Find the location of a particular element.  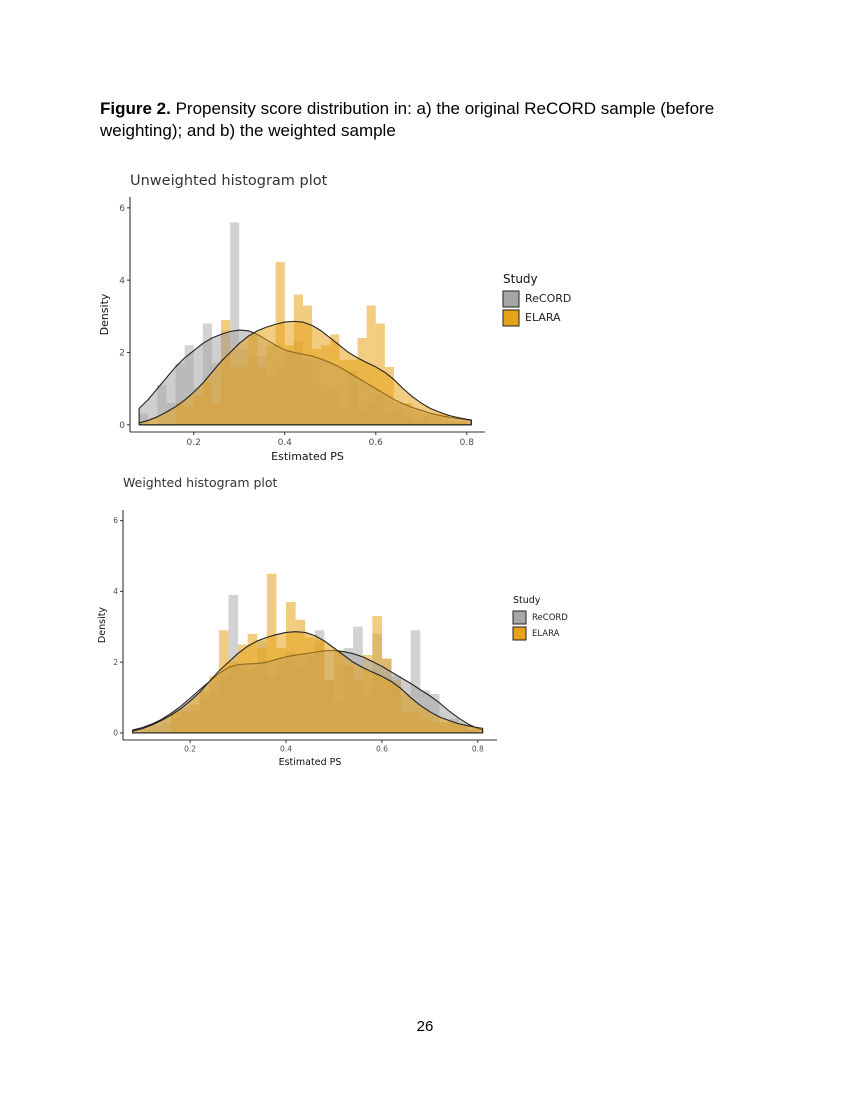

page-number: 26 is located at coordinates (425, 1026).